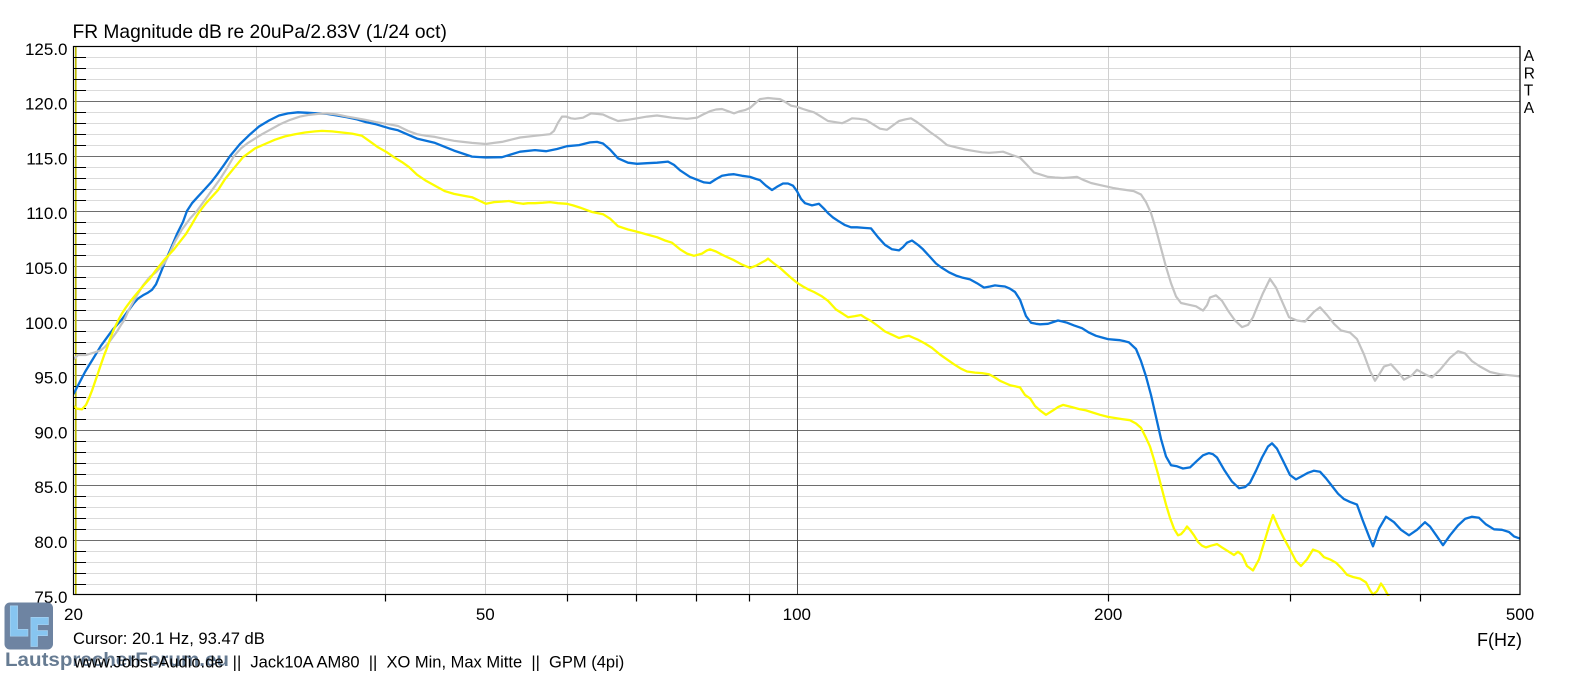 The image size is (1592, 682). What do you see at coordinates (169, 638) in the screenshot?
I see `svg-text: Cursor: 20.1 Hz, 93.47 dB` at bounding box center [169, 638].